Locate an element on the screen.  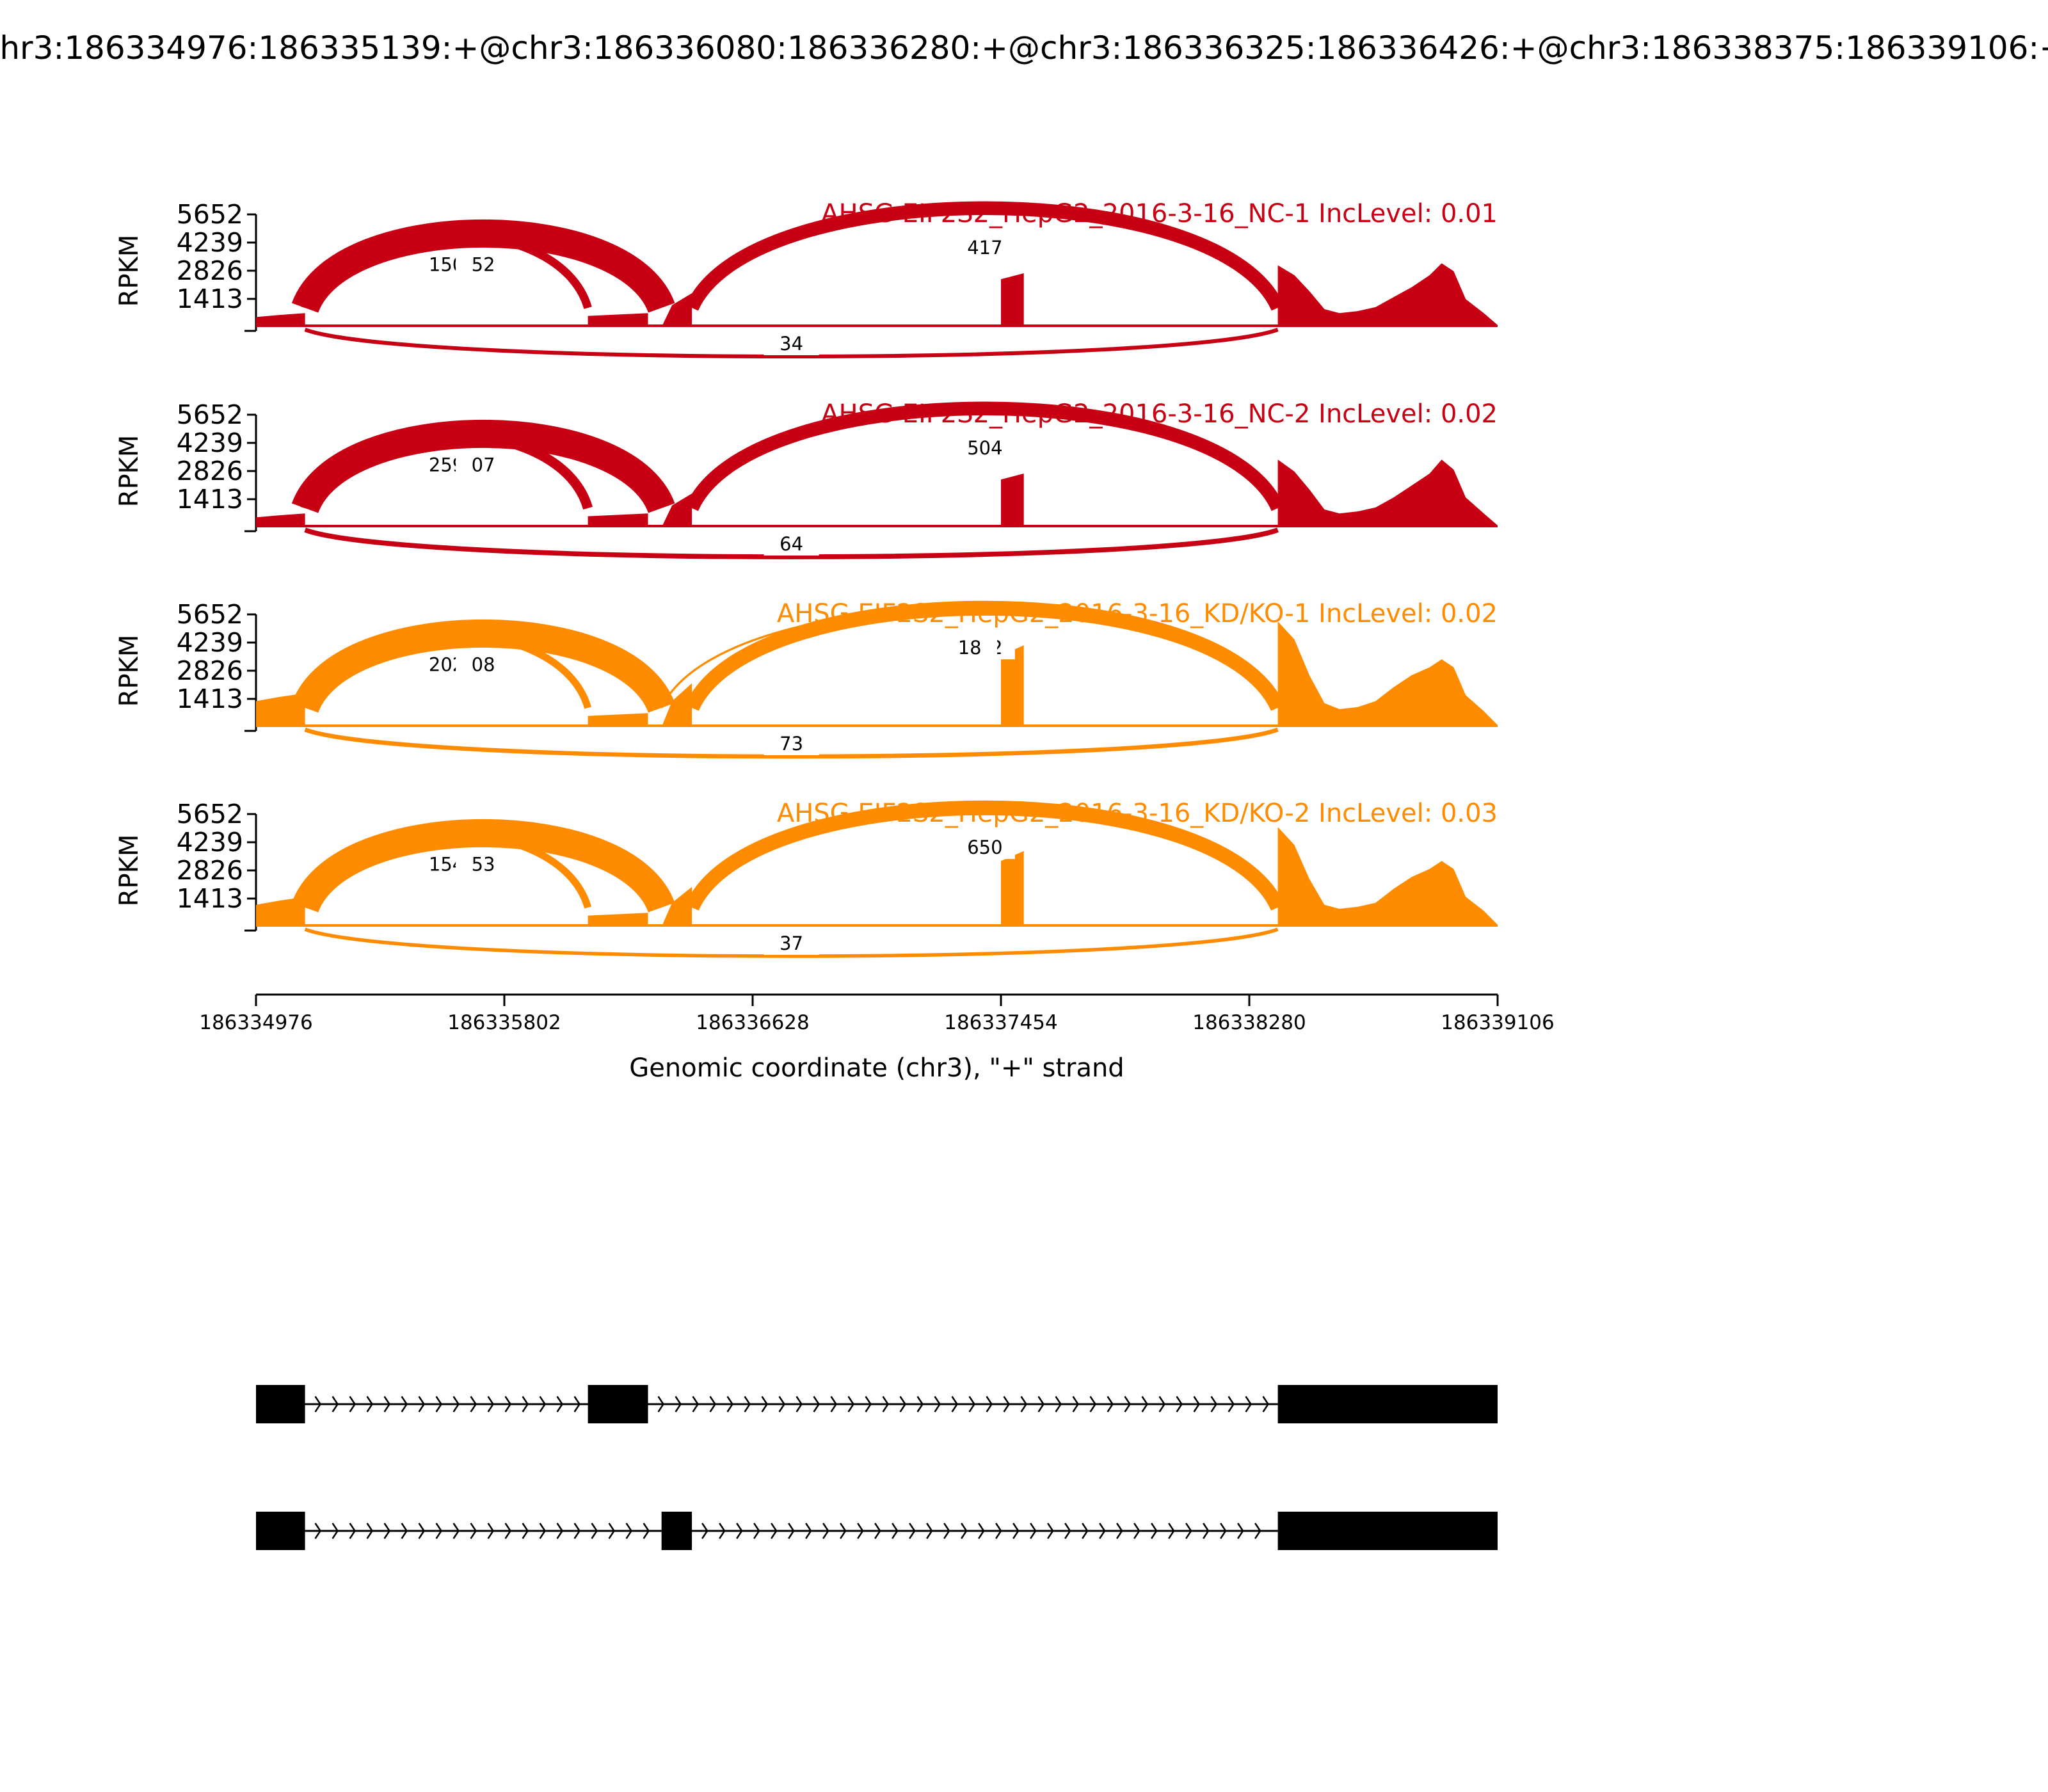
x-tick-label: 186334976 is located at coordinates (256, 1022).